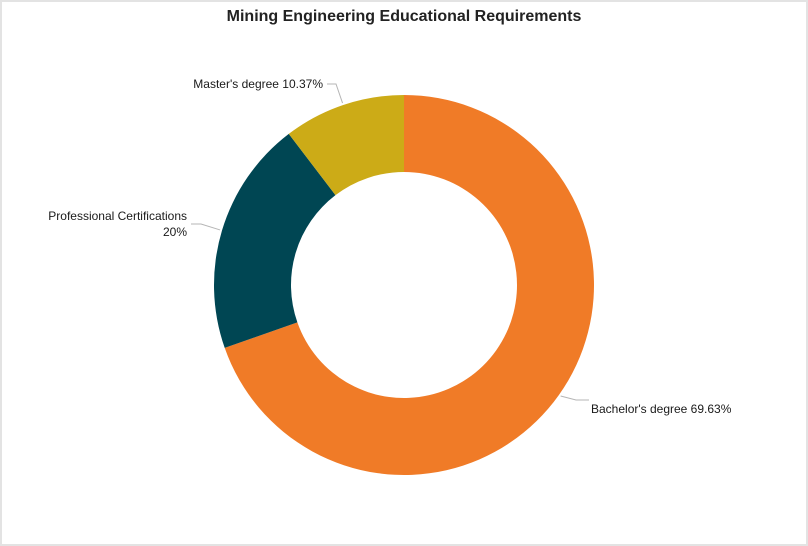 The width and height of the screenshot is (808, 546). Describe the element at coordinates (661, 409) in the screenshot. I see `slice-label: Bachelor's degree 69.63%` at that location.